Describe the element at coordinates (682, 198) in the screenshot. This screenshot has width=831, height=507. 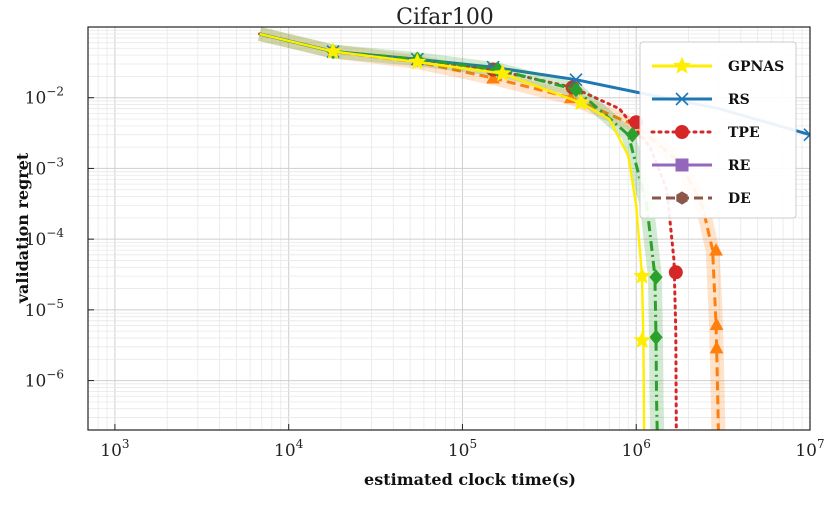
I see `point-marker-hexagon` at that location.